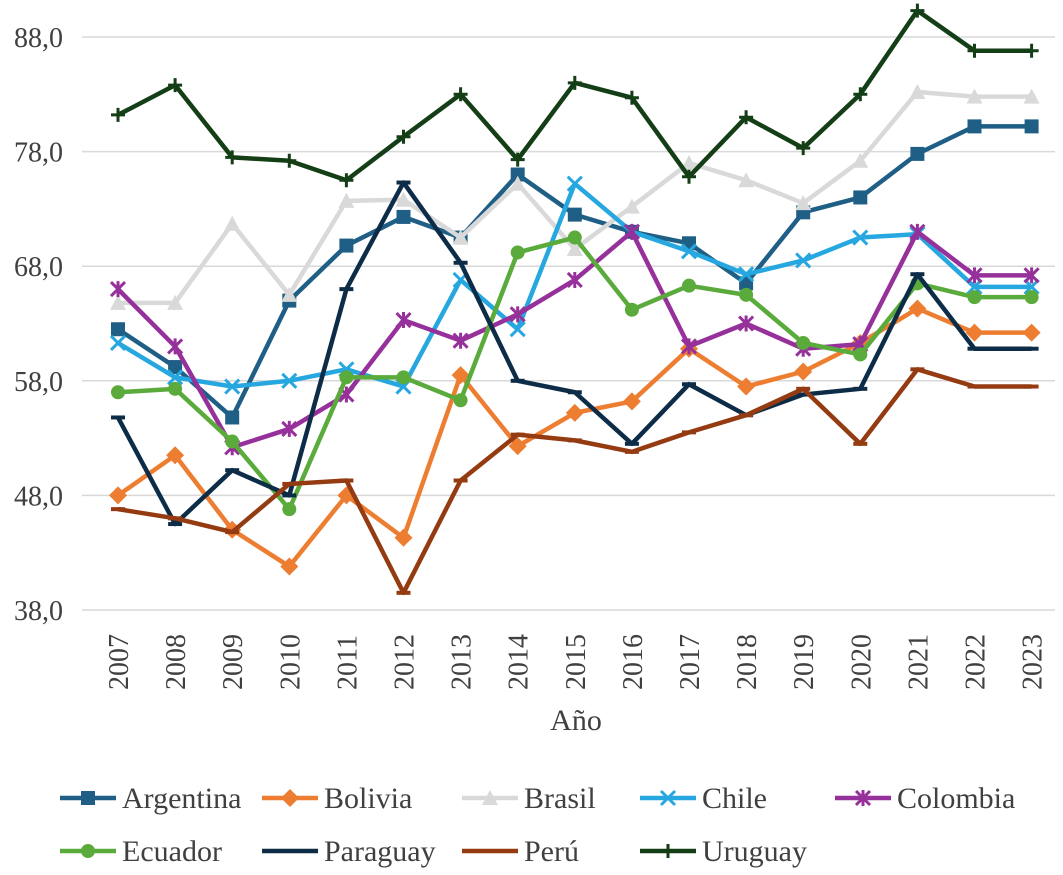 Image resolution: width=1063 pixels, height=875 pixels. Describe the element at coordinates (38, 325) in the screenshot. I see `y-axis-ticks: 38,0 48,0 58,0 68,0 78,0 88,0` at that location.